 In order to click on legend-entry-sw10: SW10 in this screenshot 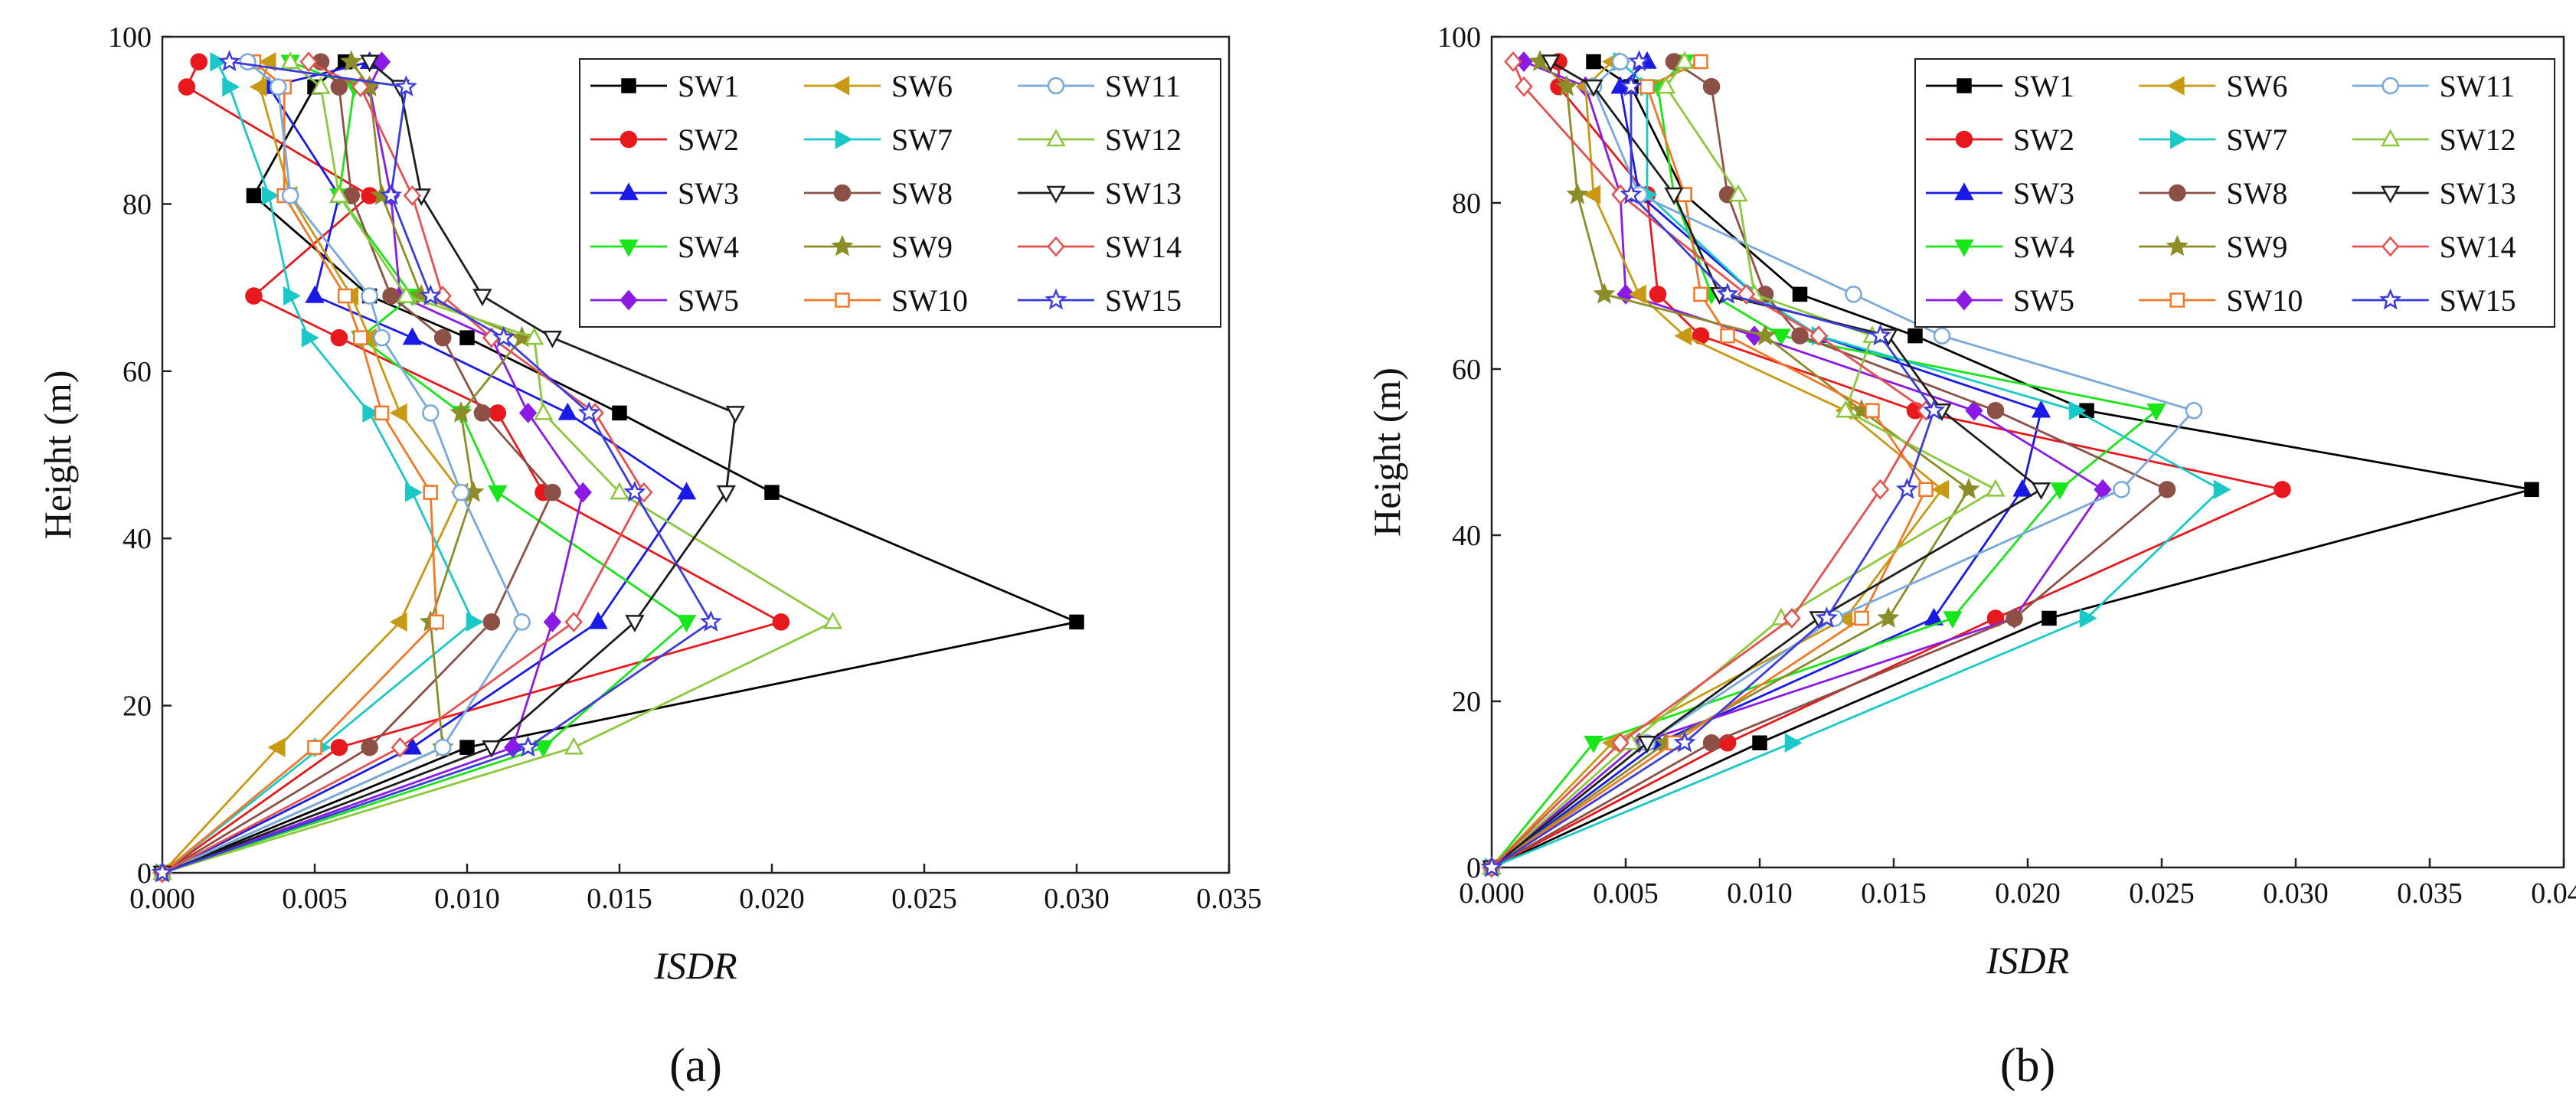, I will do `click(2221, 300)`.